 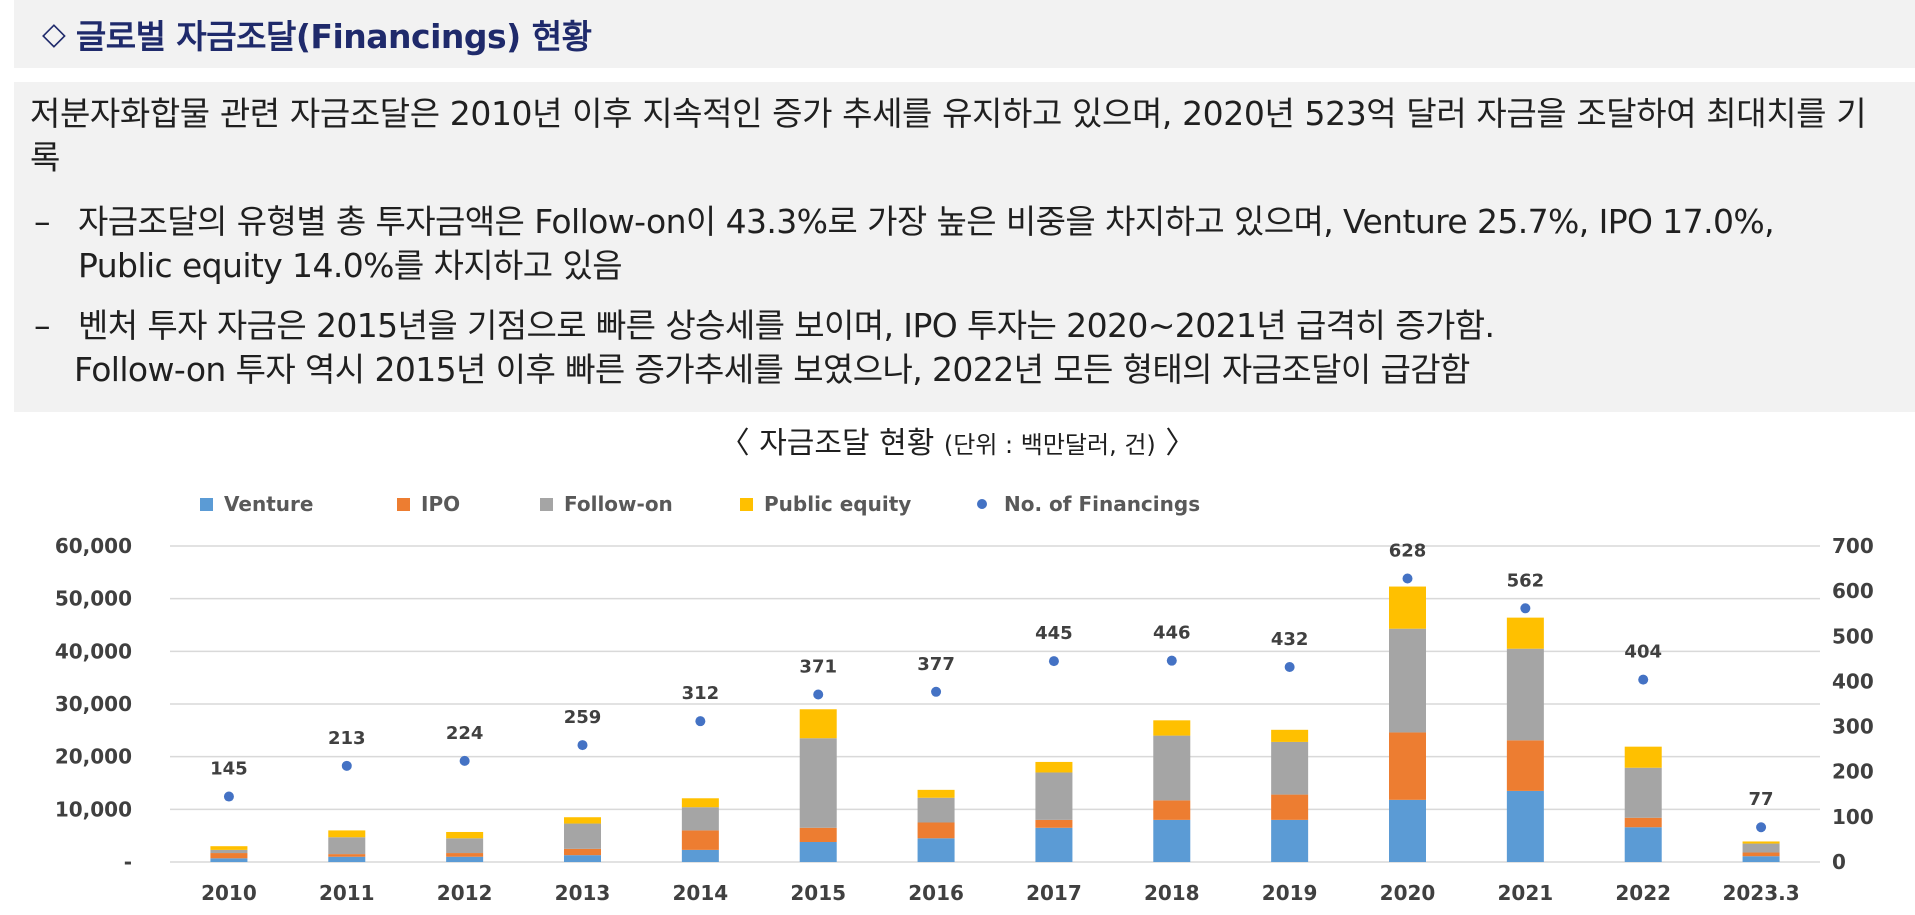 What do you see at coordinates (54, 34) in the screenshot?
I see `diamond-icon: ◇` at bounding box center [54, 34].